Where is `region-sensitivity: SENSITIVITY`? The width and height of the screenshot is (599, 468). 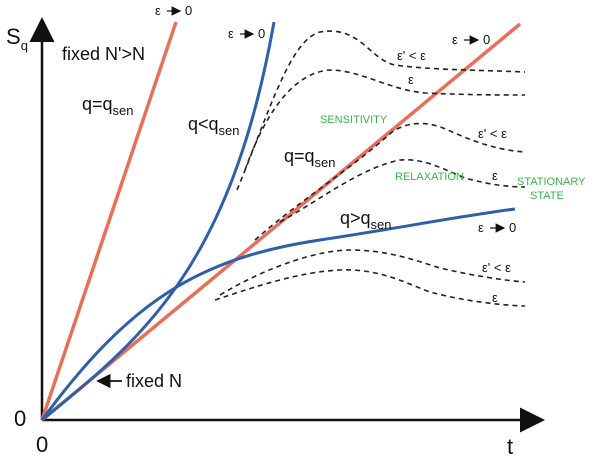 region-sensitivity: SENSITIVITY is located at coordinates (354, 120).